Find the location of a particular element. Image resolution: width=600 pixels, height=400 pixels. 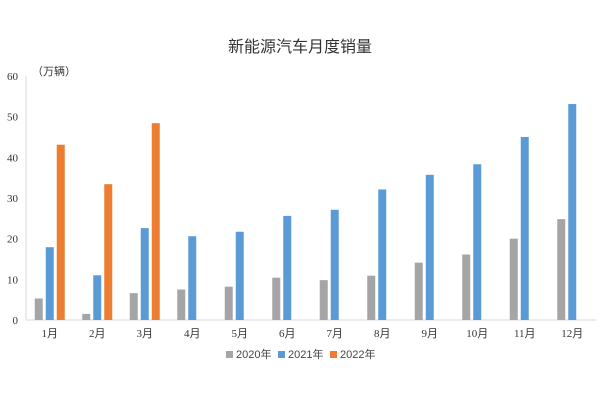

legend-label: 2021年 is located at coordinates (305, 354).